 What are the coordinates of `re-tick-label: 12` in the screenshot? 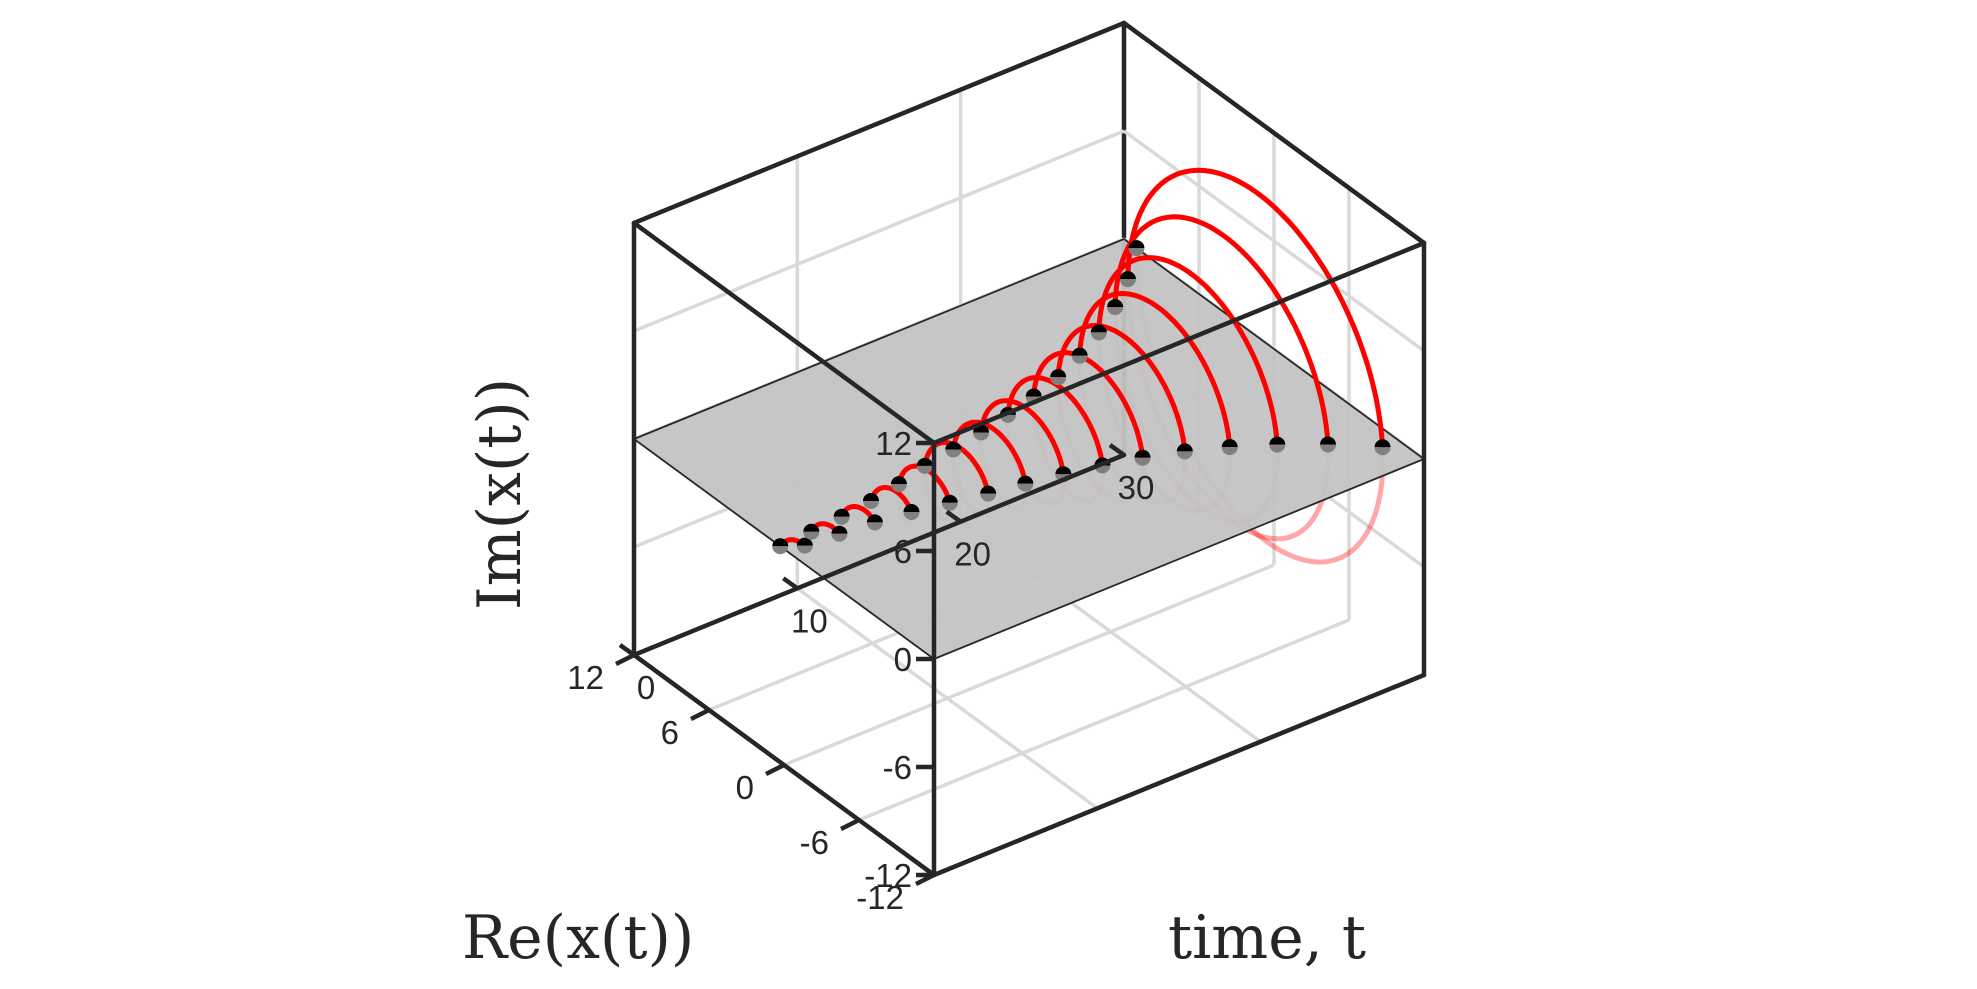 It's located at (585, 677).